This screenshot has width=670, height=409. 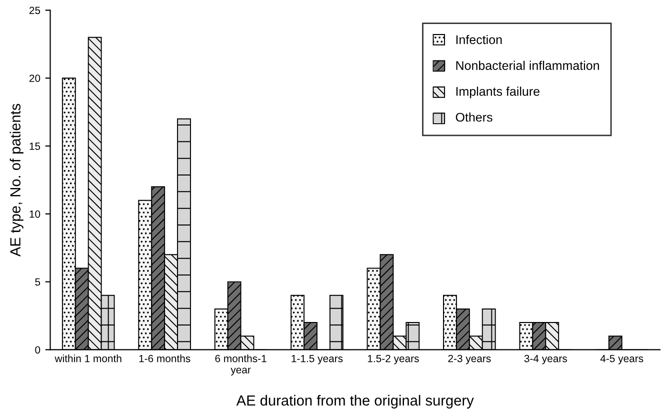 I want to click on y-tick-label: 20, so click(x=34, y=78).